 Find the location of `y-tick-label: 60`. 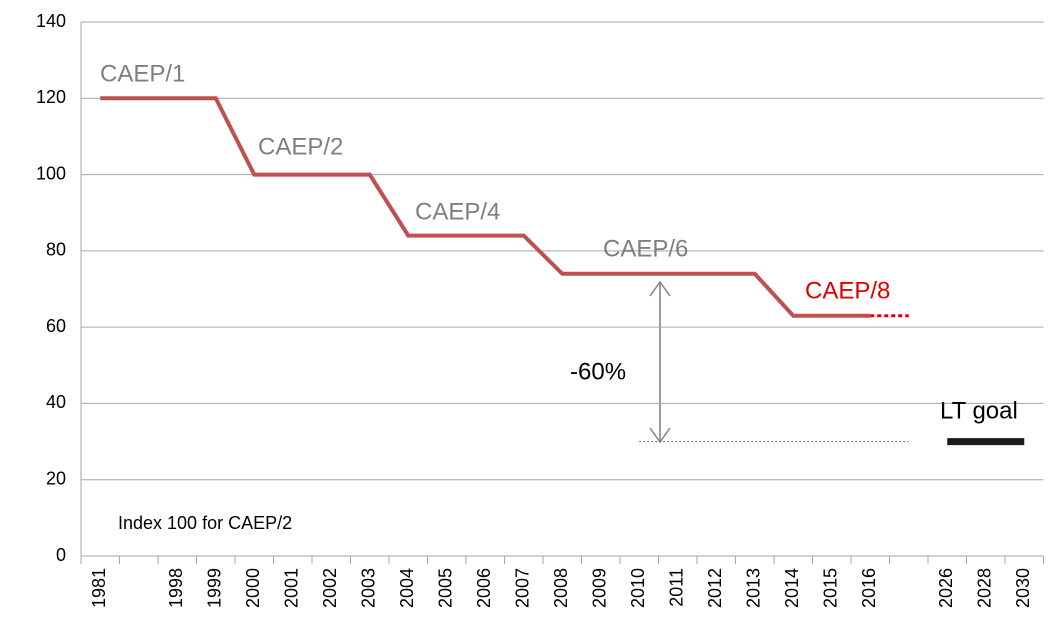

y-tick-label: 60 is located at coordinates (56, 326).